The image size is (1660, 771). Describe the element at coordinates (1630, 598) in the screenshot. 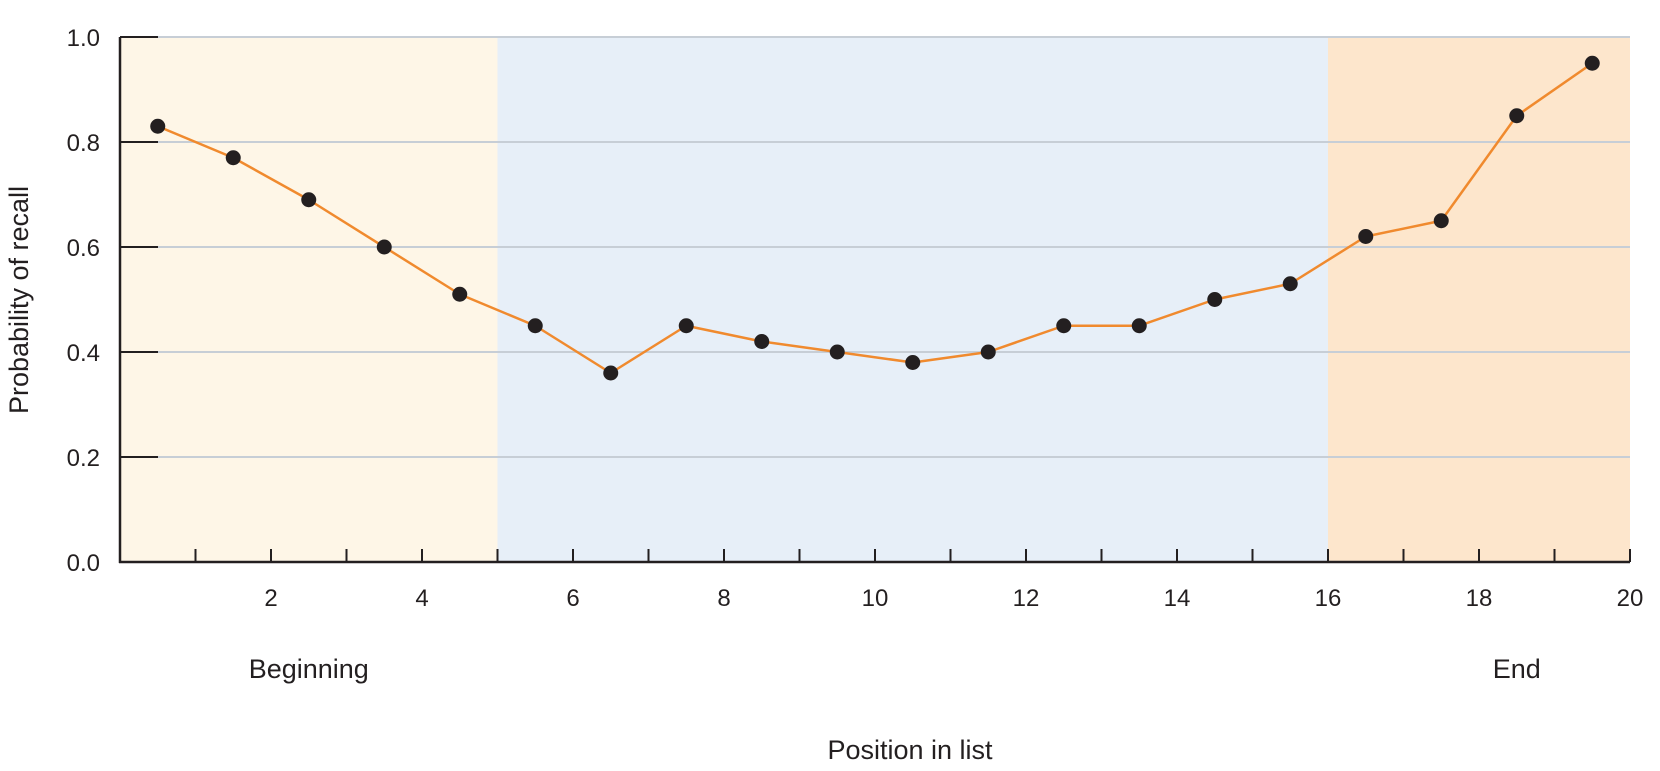

I see `x-tick-label: 20` at that location.